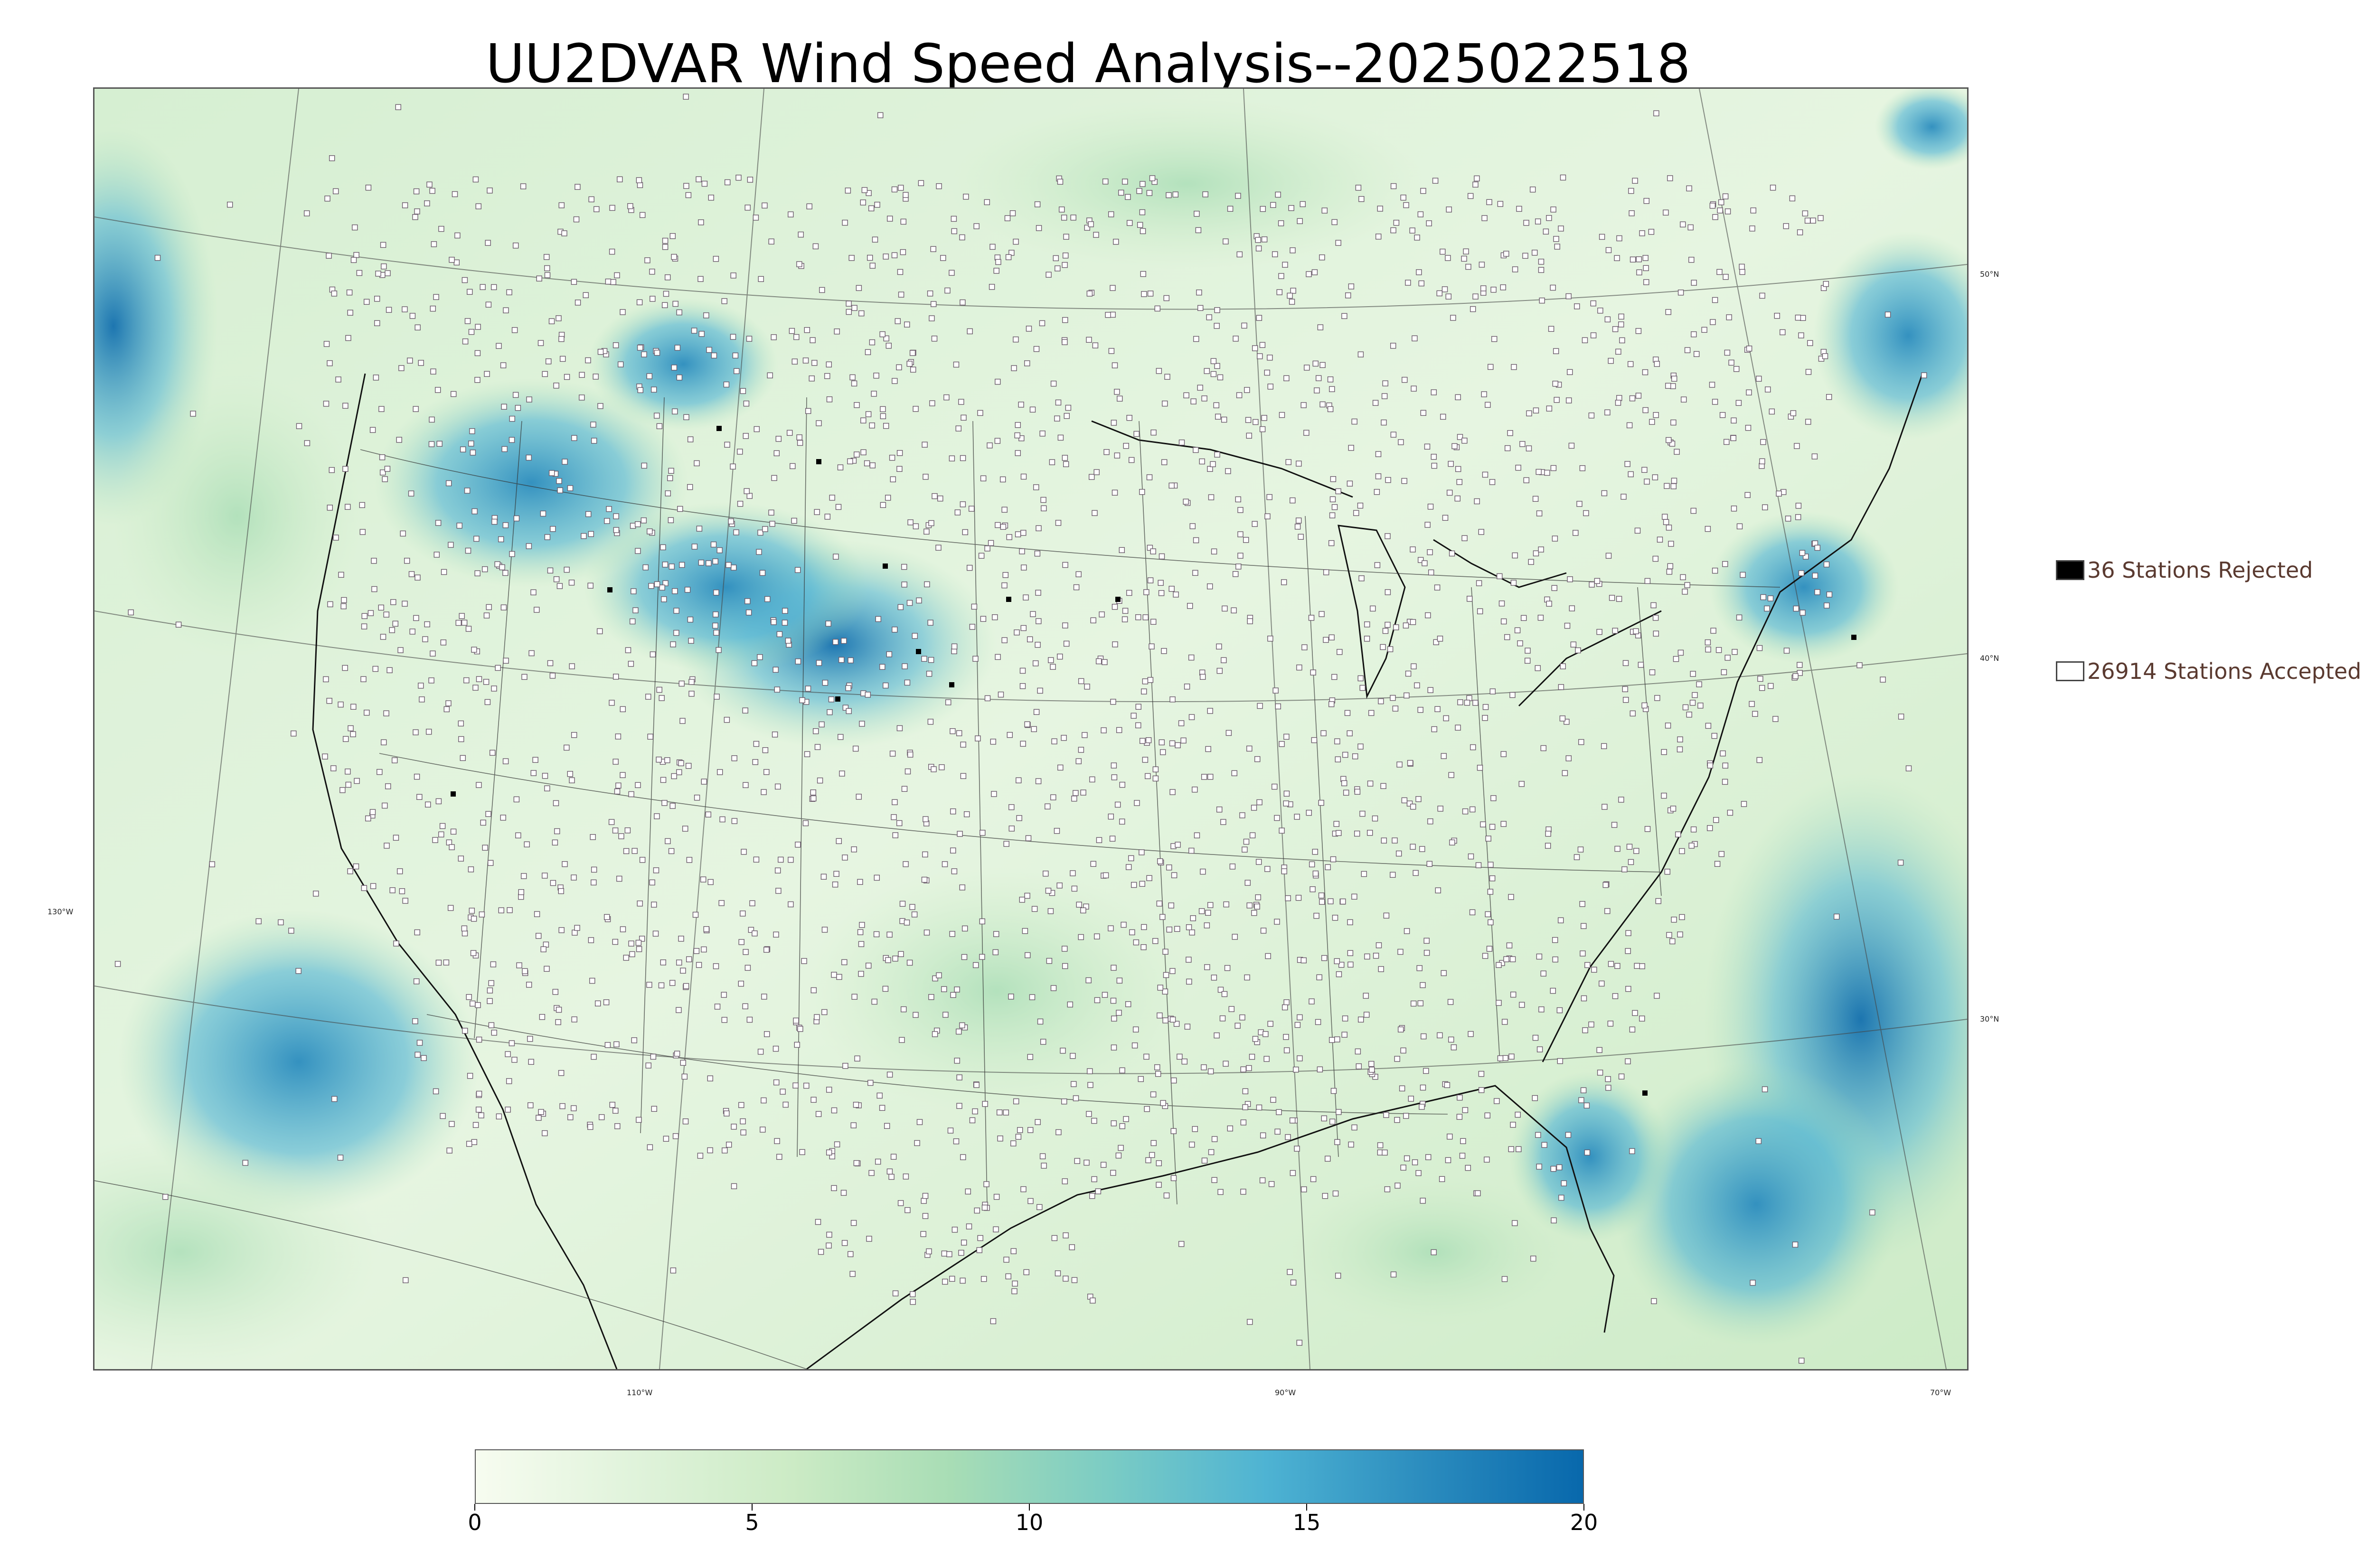  What do you see at coordinates (1989, 658) in the screenshot?
I see `lat-label-40: 40°N` at bounding box center [1989, 658].